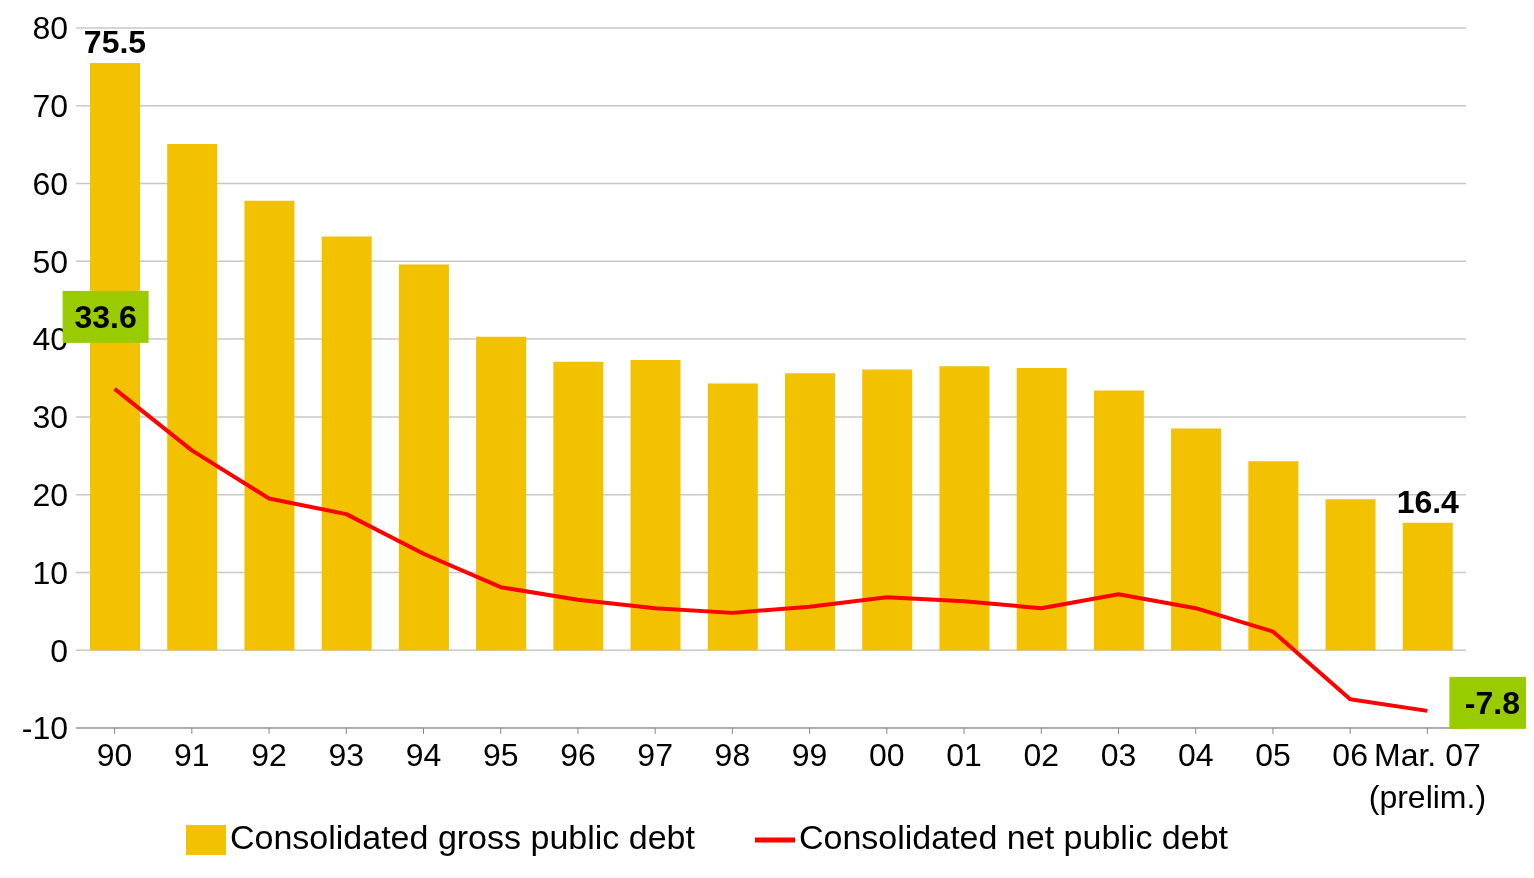 The width and height of the screenshot is (1534, 878). Describe the element at coordinates (423, 754) in the screenshot. I see `x-tick-label: 94` at that location.